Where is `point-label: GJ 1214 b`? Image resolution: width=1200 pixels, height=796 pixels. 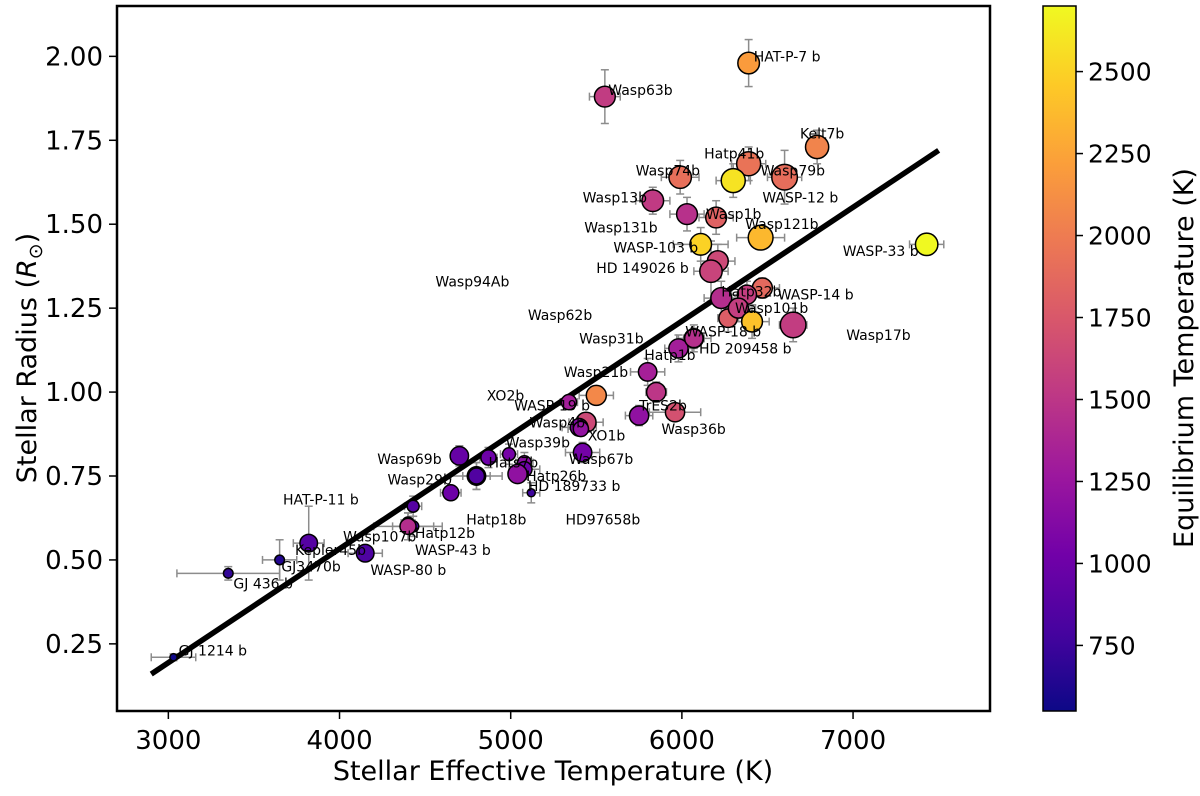 point-label: GJ 1214 b is located at coordinates (213, 652).